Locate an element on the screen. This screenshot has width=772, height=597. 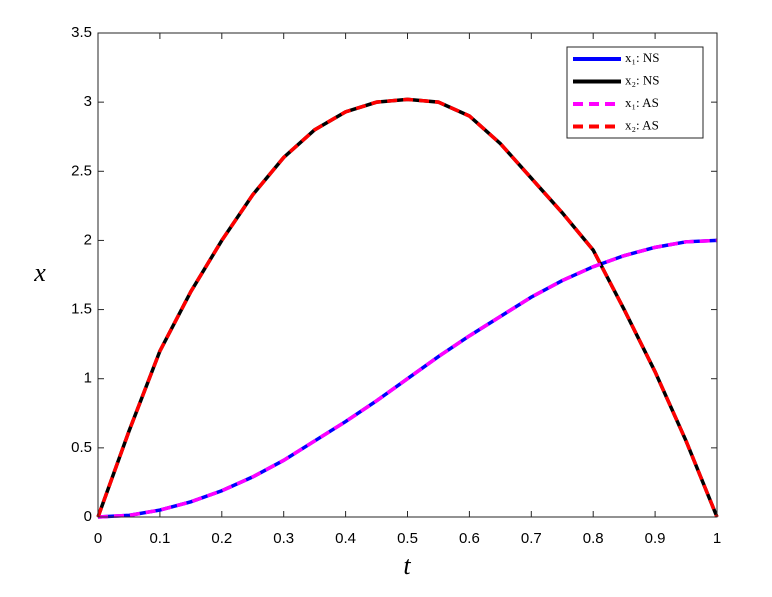
x-tick-label: 0 is located at coordinates (98, 538).